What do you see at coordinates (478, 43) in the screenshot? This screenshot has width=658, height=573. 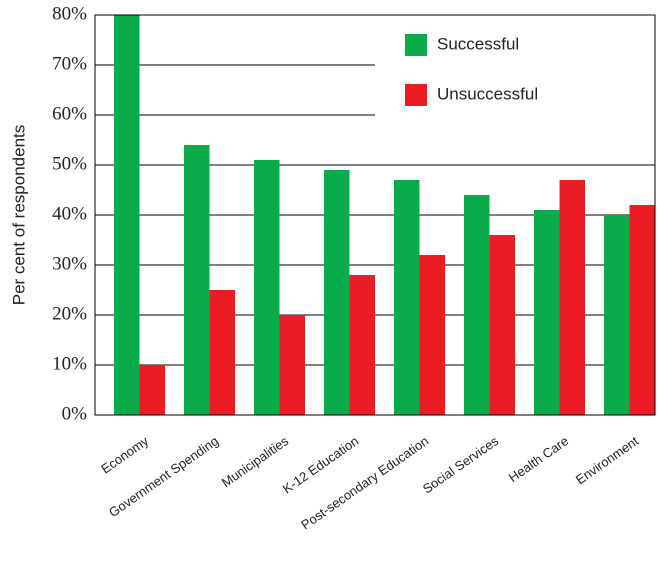 I see `legend-label-successful: Successful` at bounding box center [478, 43].